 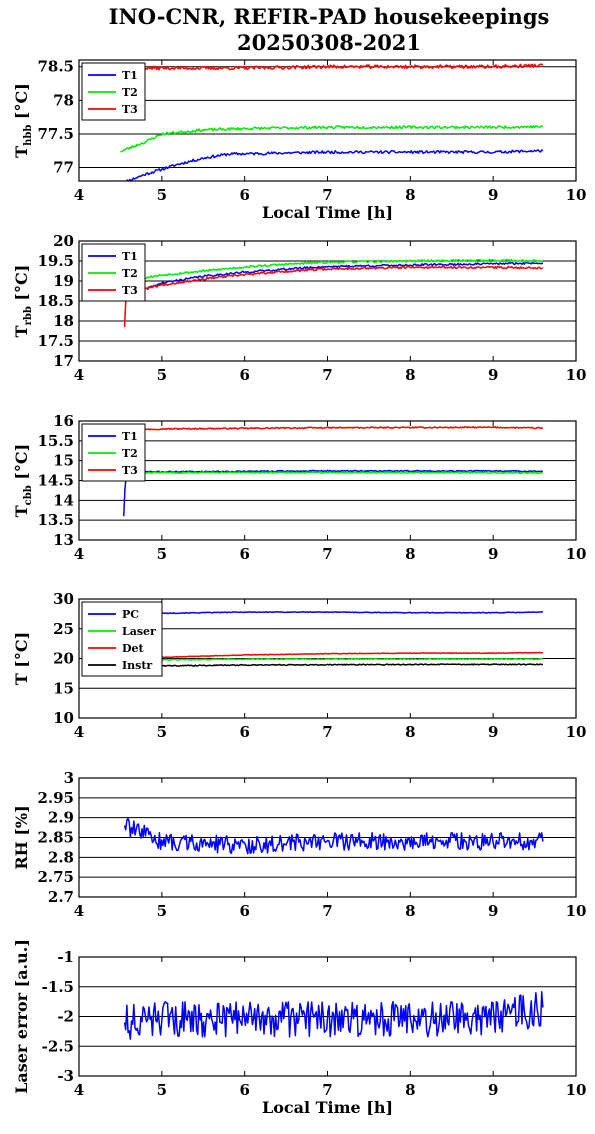 What do you see at coordinates (65, 1076) in the screenshot?
I see `y-tick-label: -3` at bounding box center [65, 1076].